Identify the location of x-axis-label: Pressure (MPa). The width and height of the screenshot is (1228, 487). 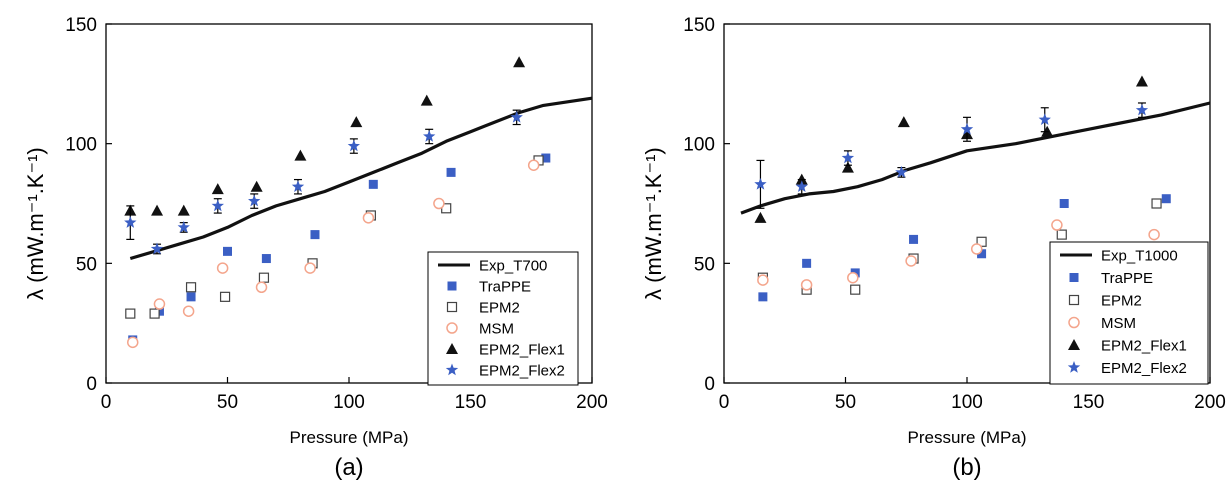
(348, 437).